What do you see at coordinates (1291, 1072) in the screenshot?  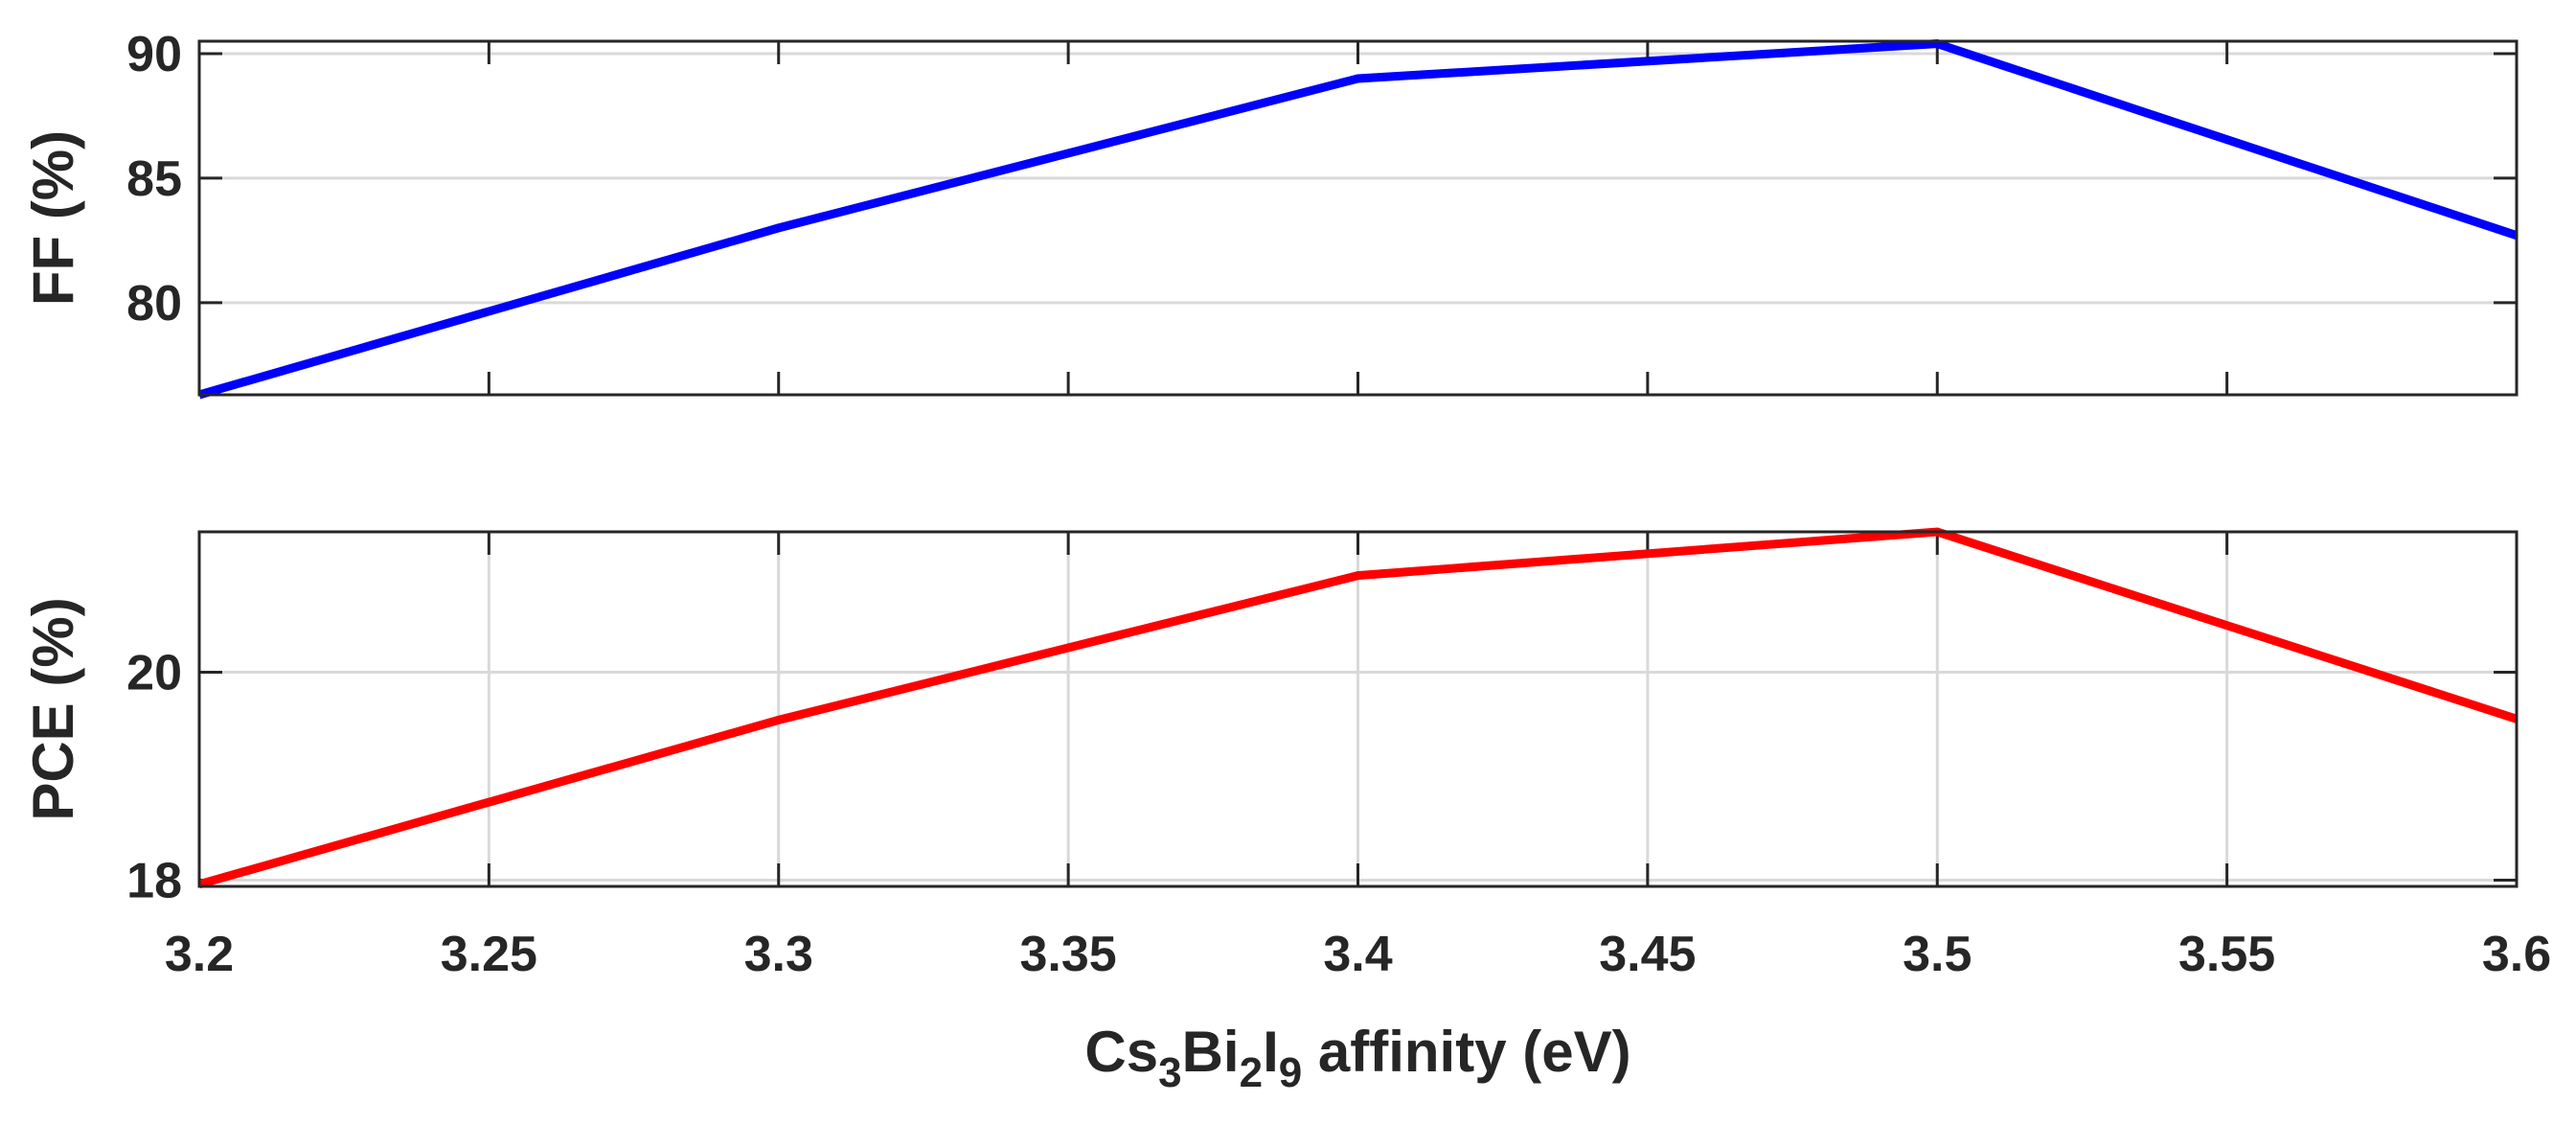 I see `x-axis-label-subscript: 9` at bounding box center [1291, 1072].